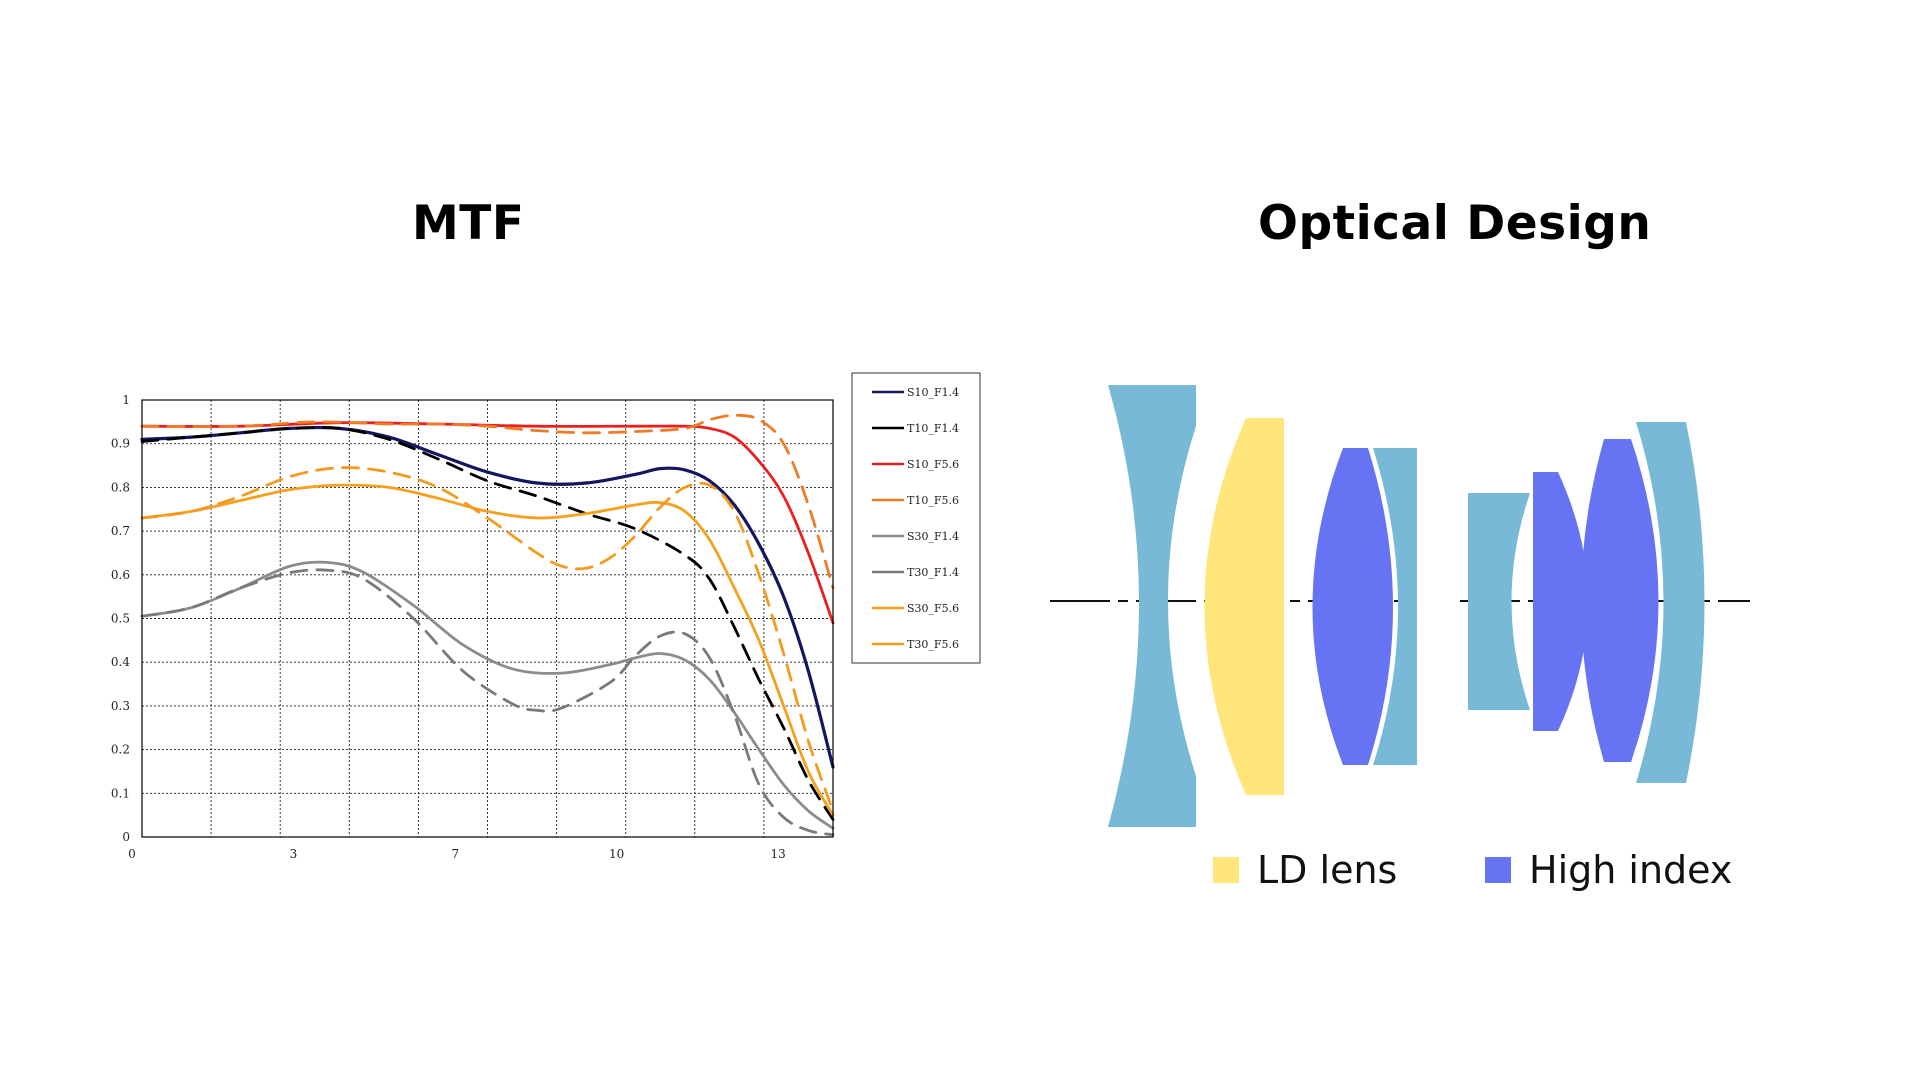 The height and width of the screenshot is (1080, 1920). Describe the element at coordinates (933, 392) in the screenshot. I see `legend-label-0: S10_F1.4` at that location.